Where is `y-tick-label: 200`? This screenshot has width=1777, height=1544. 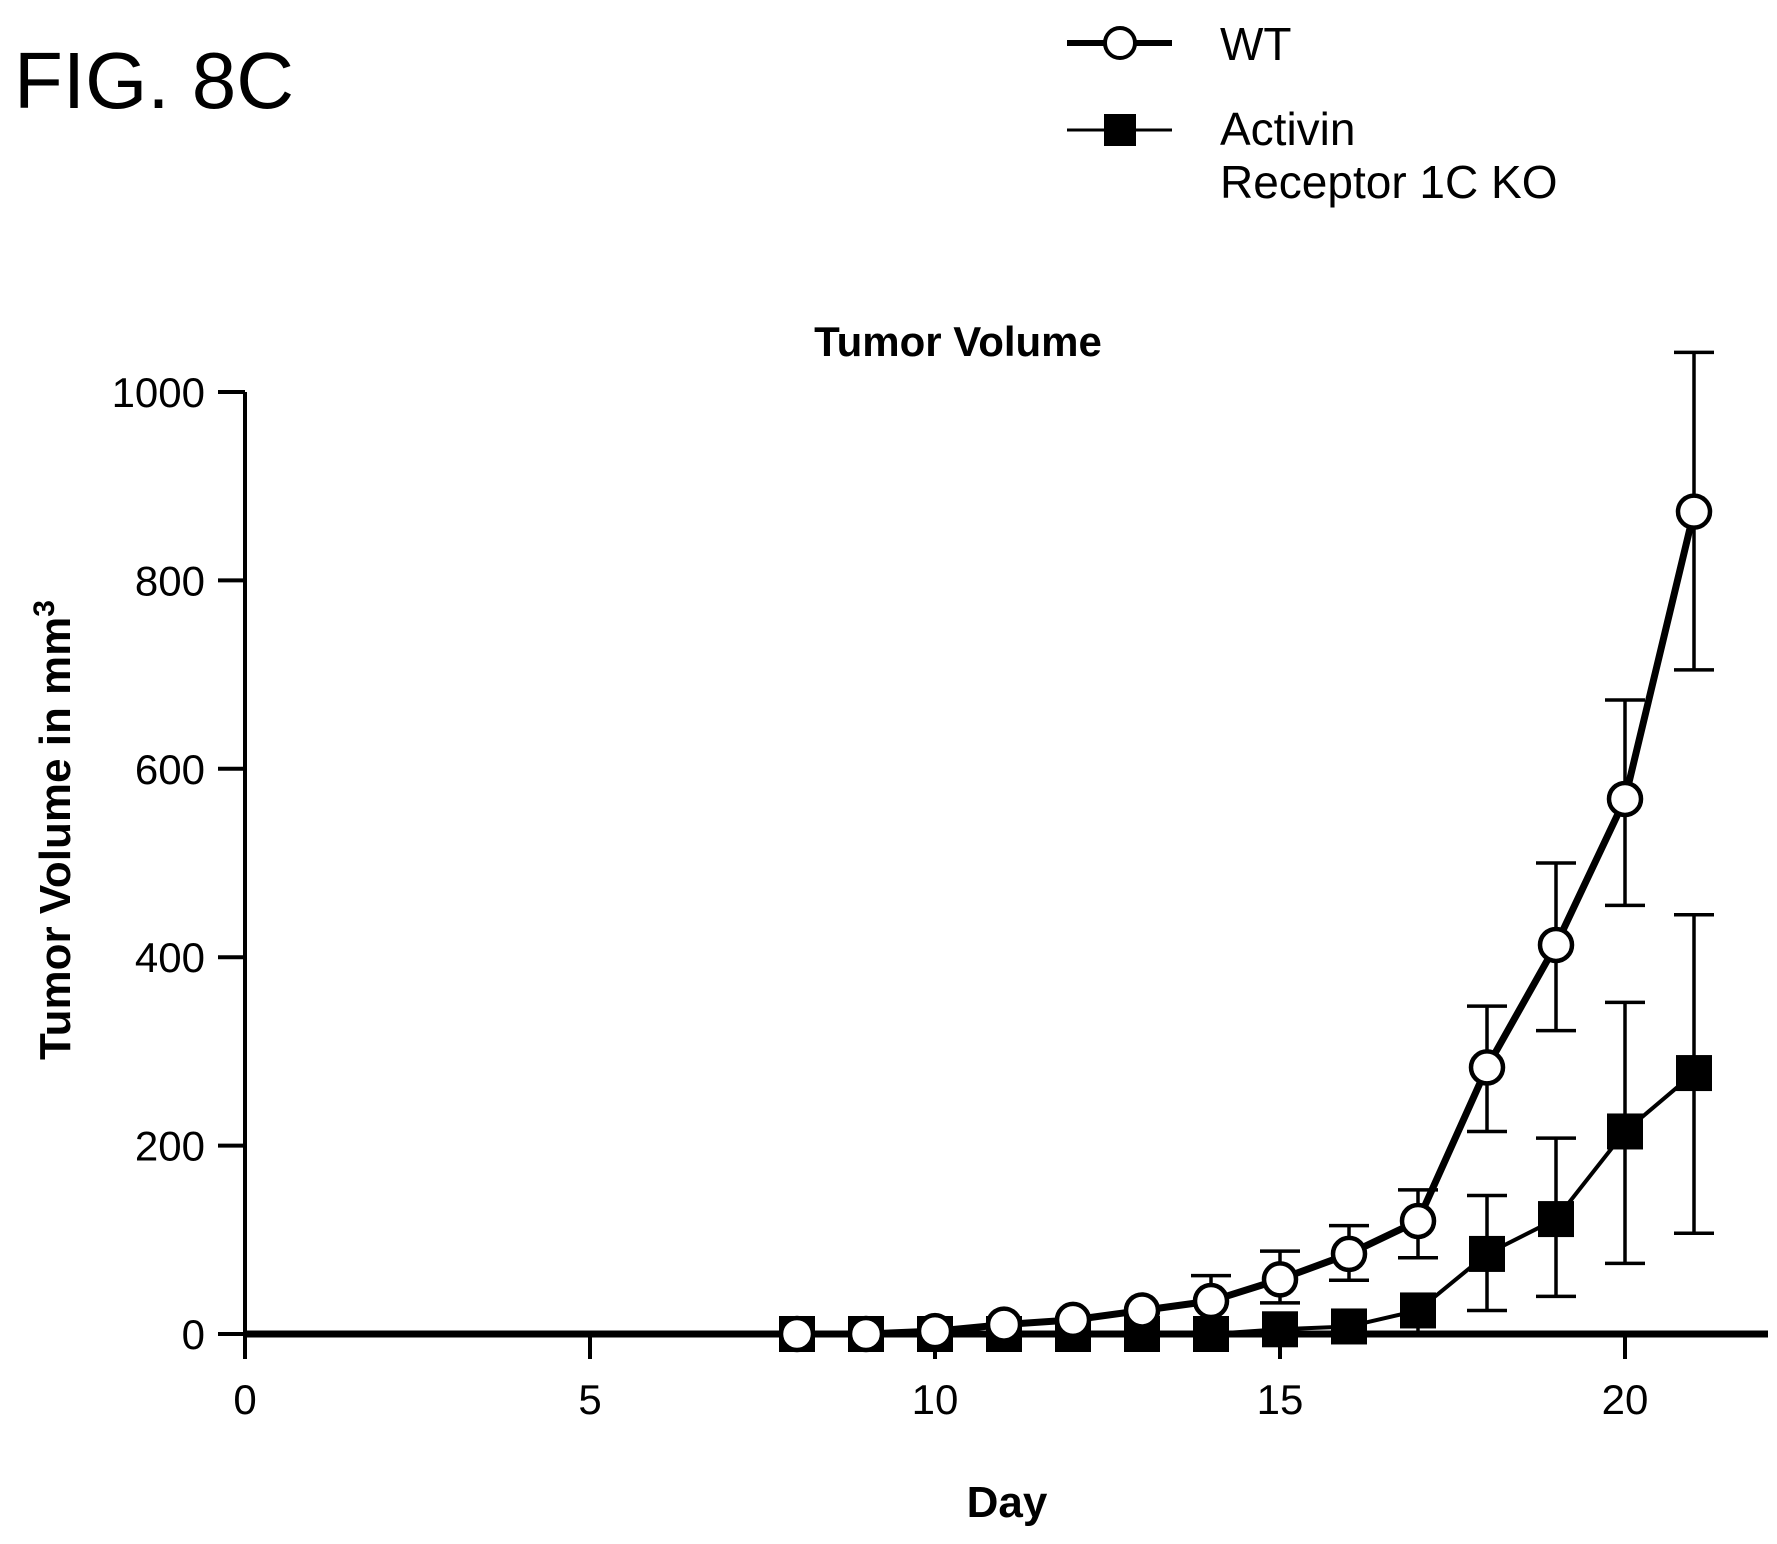
y-tick-label: 200 is located at coordinates (170, 1146).